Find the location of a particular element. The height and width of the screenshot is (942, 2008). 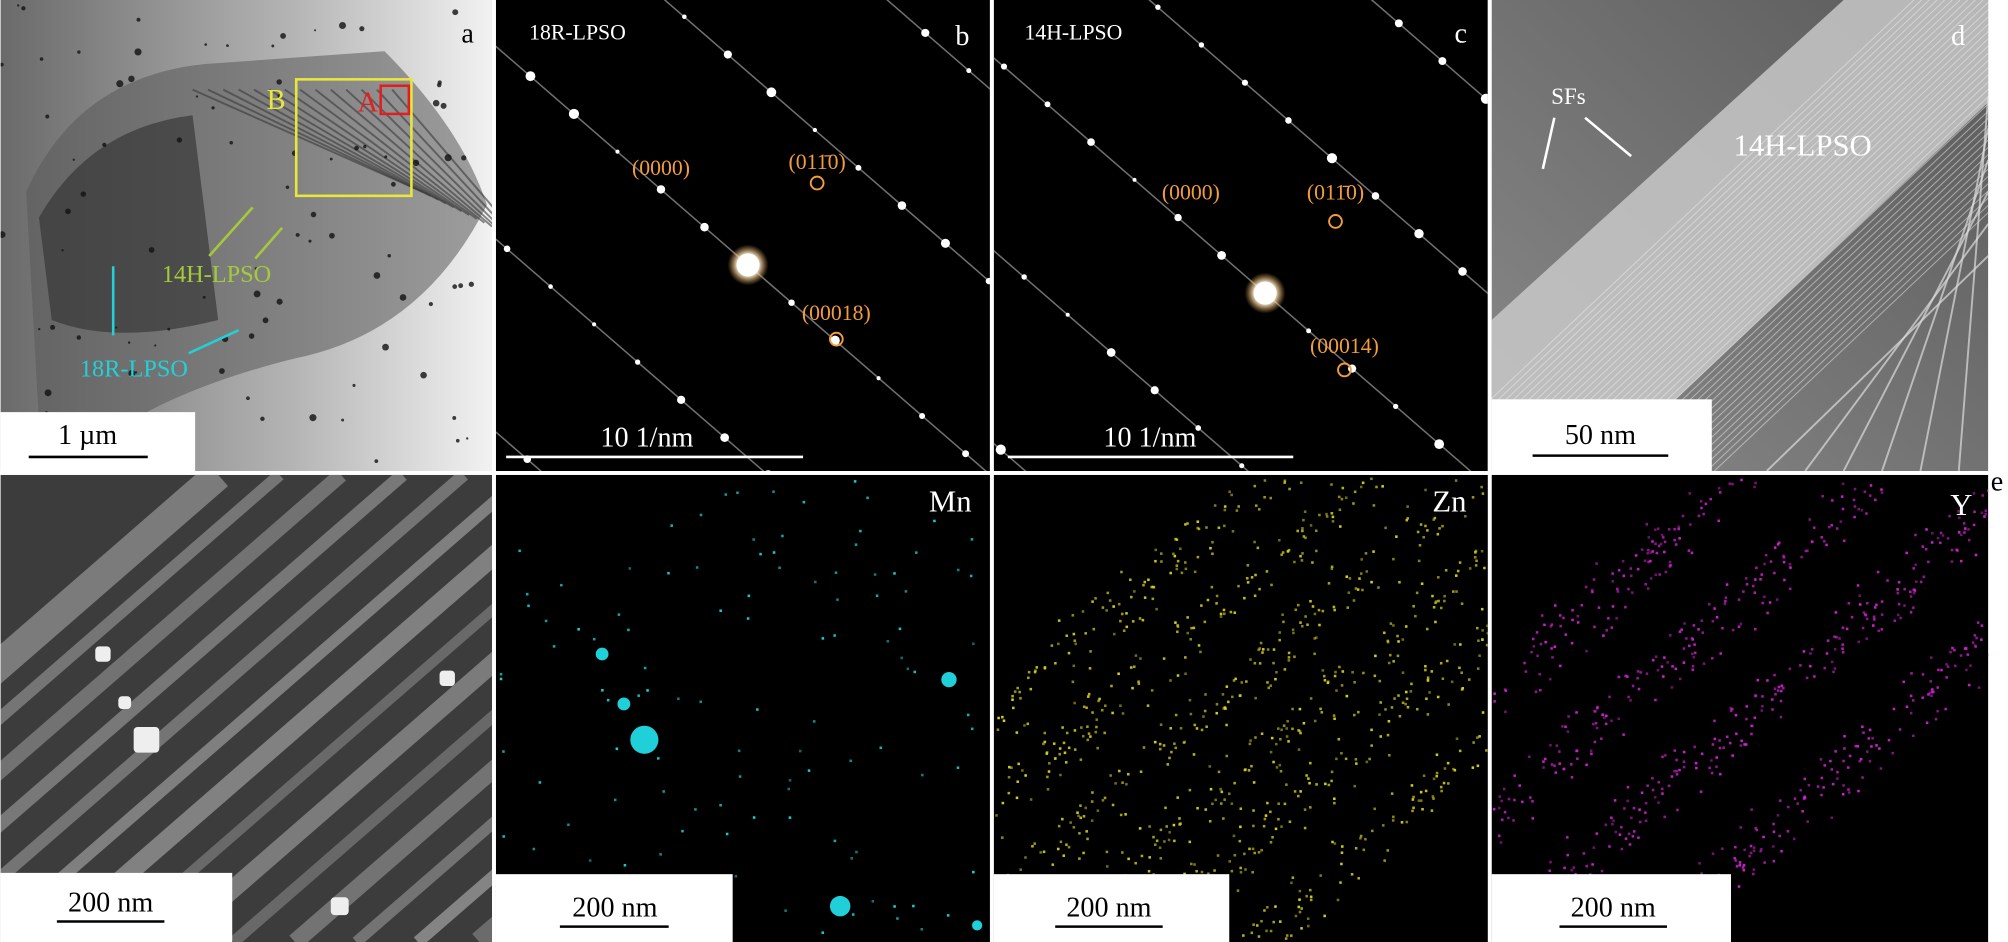

lamella is located at coordinates (377, 152).